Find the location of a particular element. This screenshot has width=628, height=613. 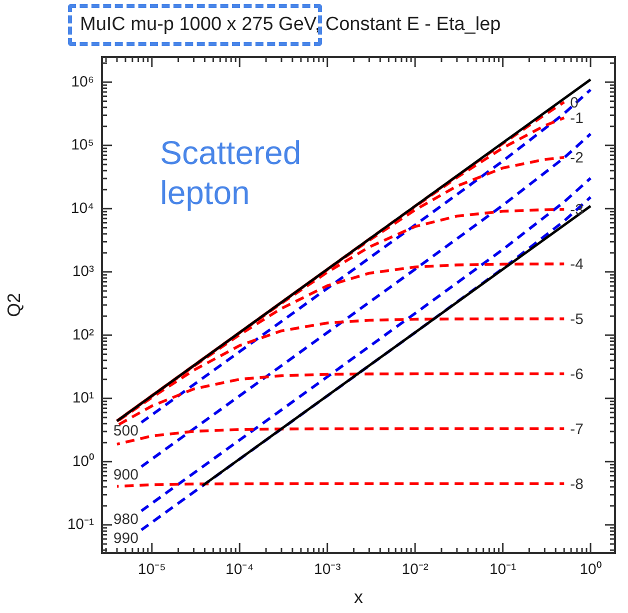

series-label: -2 is located at coordinates (577, 158).